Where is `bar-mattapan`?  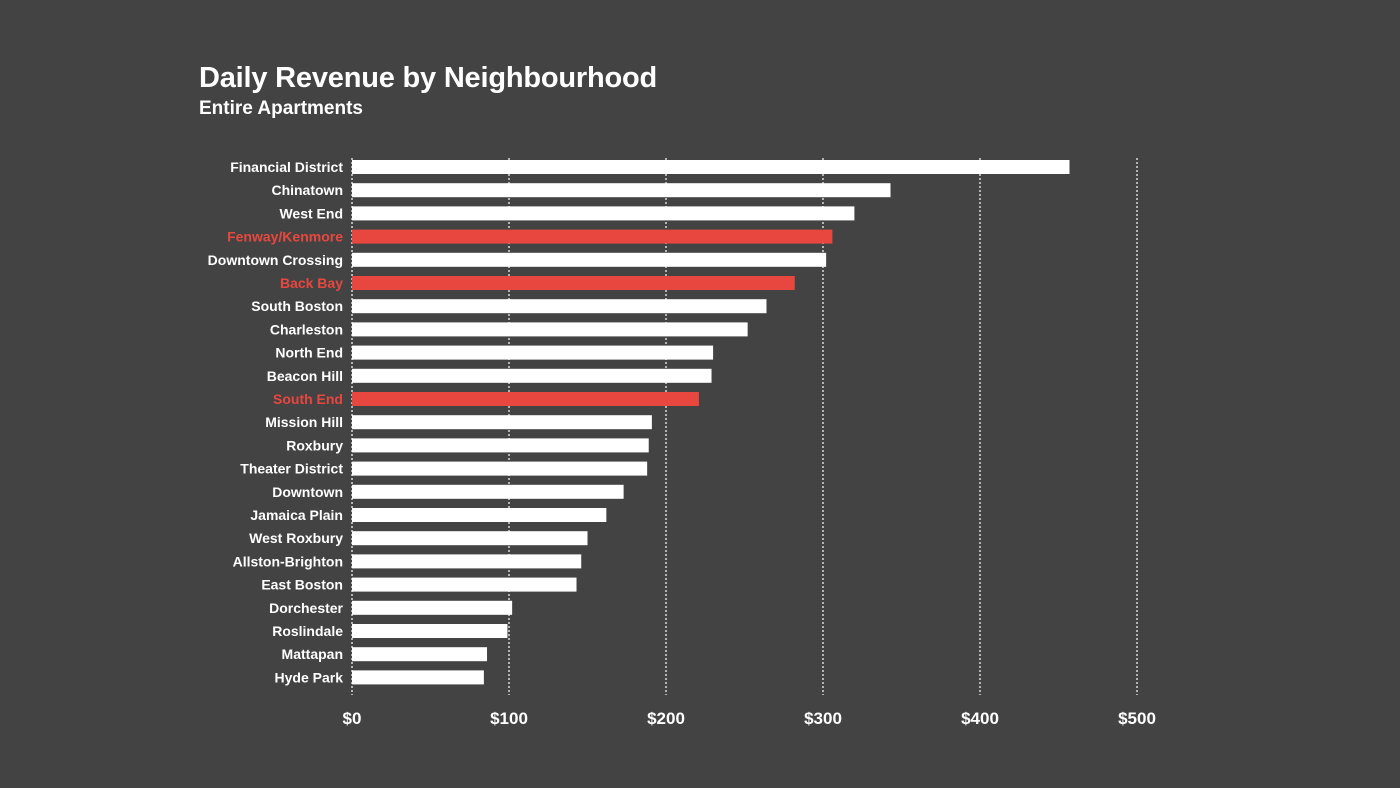 bar-mattapan is located at coordinates (420, 654).